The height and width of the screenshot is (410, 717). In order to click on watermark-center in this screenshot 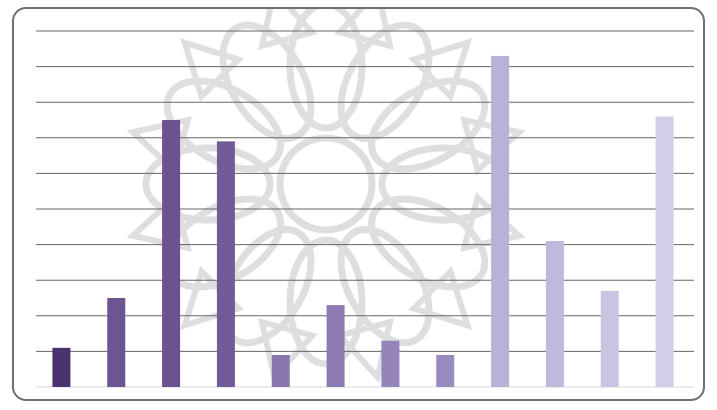, I will do `click(326, 184)`.